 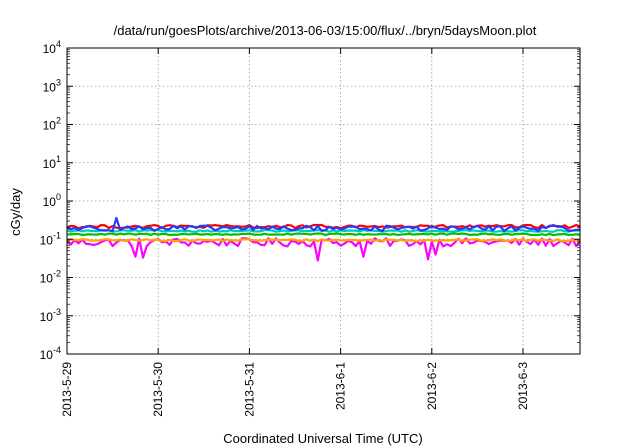 I want to click on y-tick-label: 10⁻³, so click(x=50, y=315).